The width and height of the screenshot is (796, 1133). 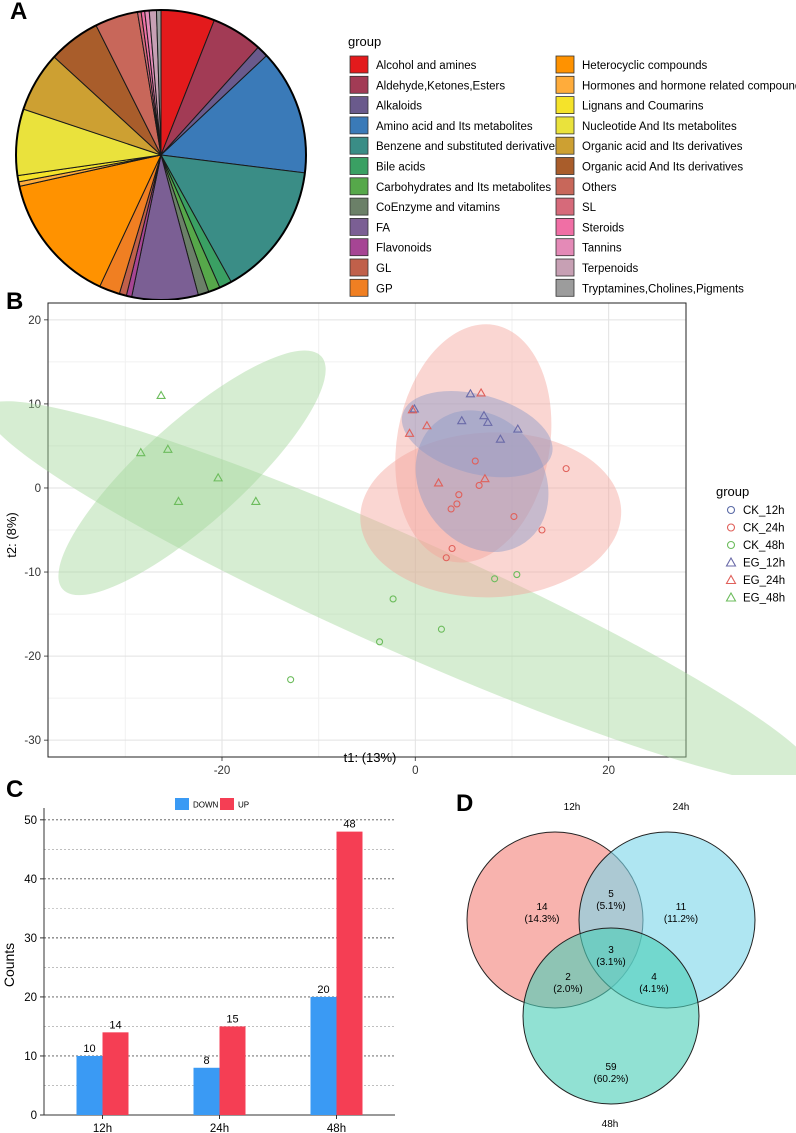 I want to click on scatter-legend-label-eg-12h: EG_12h, so click(x=764, y=564).